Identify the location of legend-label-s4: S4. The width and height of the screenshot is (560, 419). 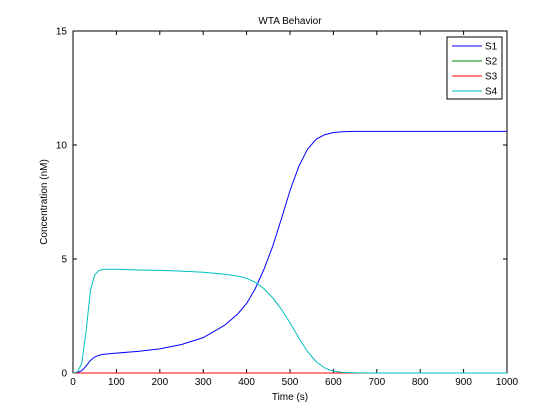
(491, 92).